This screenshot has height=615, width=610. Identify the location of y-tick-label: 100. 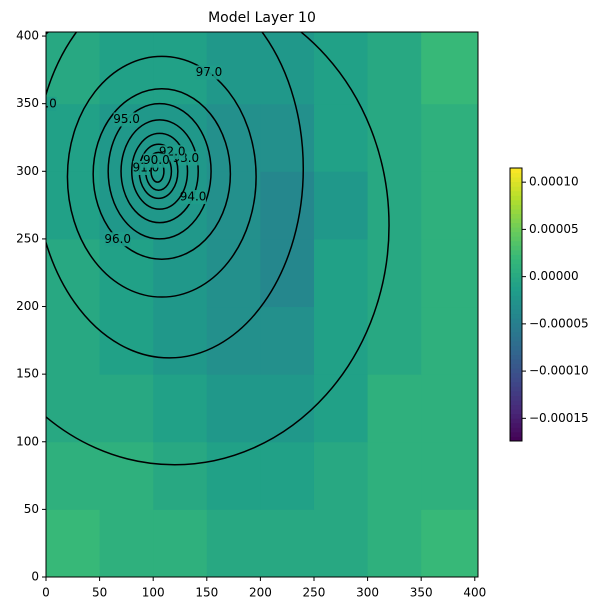
(27, 441).